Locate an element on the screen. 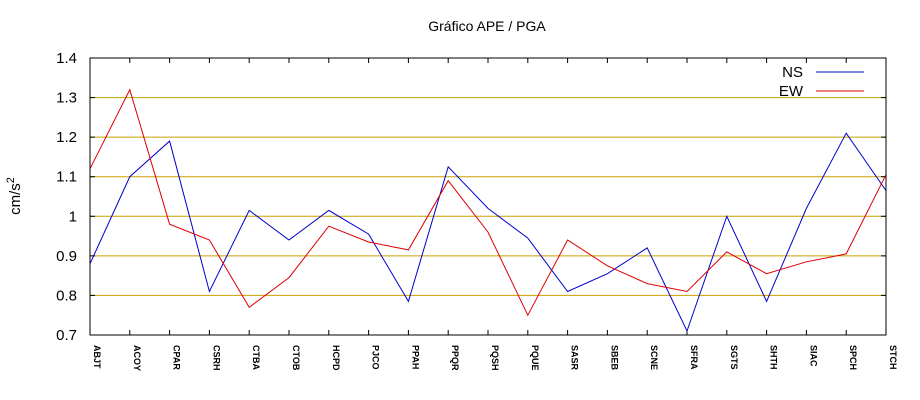  y-axis-label-exponent: 2 is located at coordinates (11, 180).